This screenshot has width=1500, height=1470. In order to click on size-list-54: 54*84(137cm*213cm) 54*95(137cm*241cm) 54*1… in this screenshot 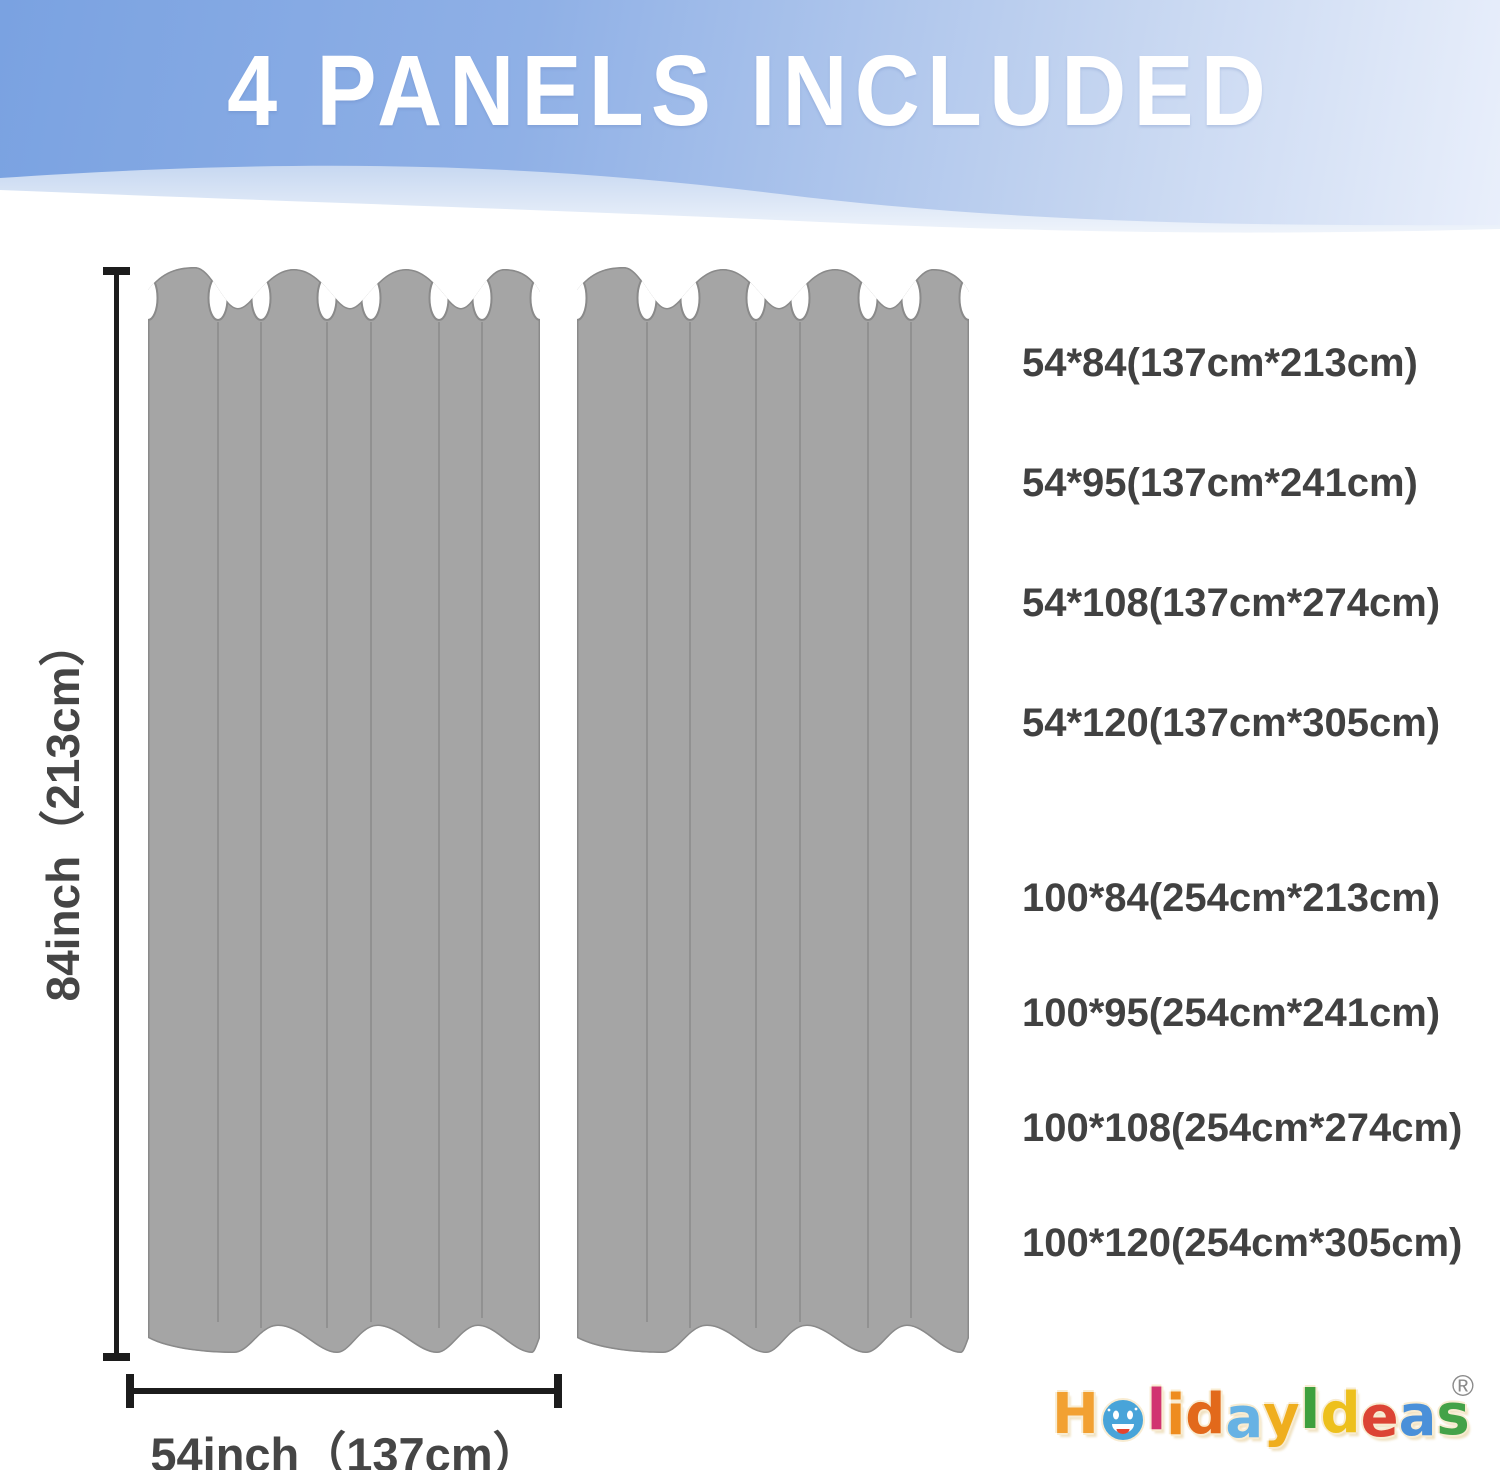, I will do `click(1231, 581)`.